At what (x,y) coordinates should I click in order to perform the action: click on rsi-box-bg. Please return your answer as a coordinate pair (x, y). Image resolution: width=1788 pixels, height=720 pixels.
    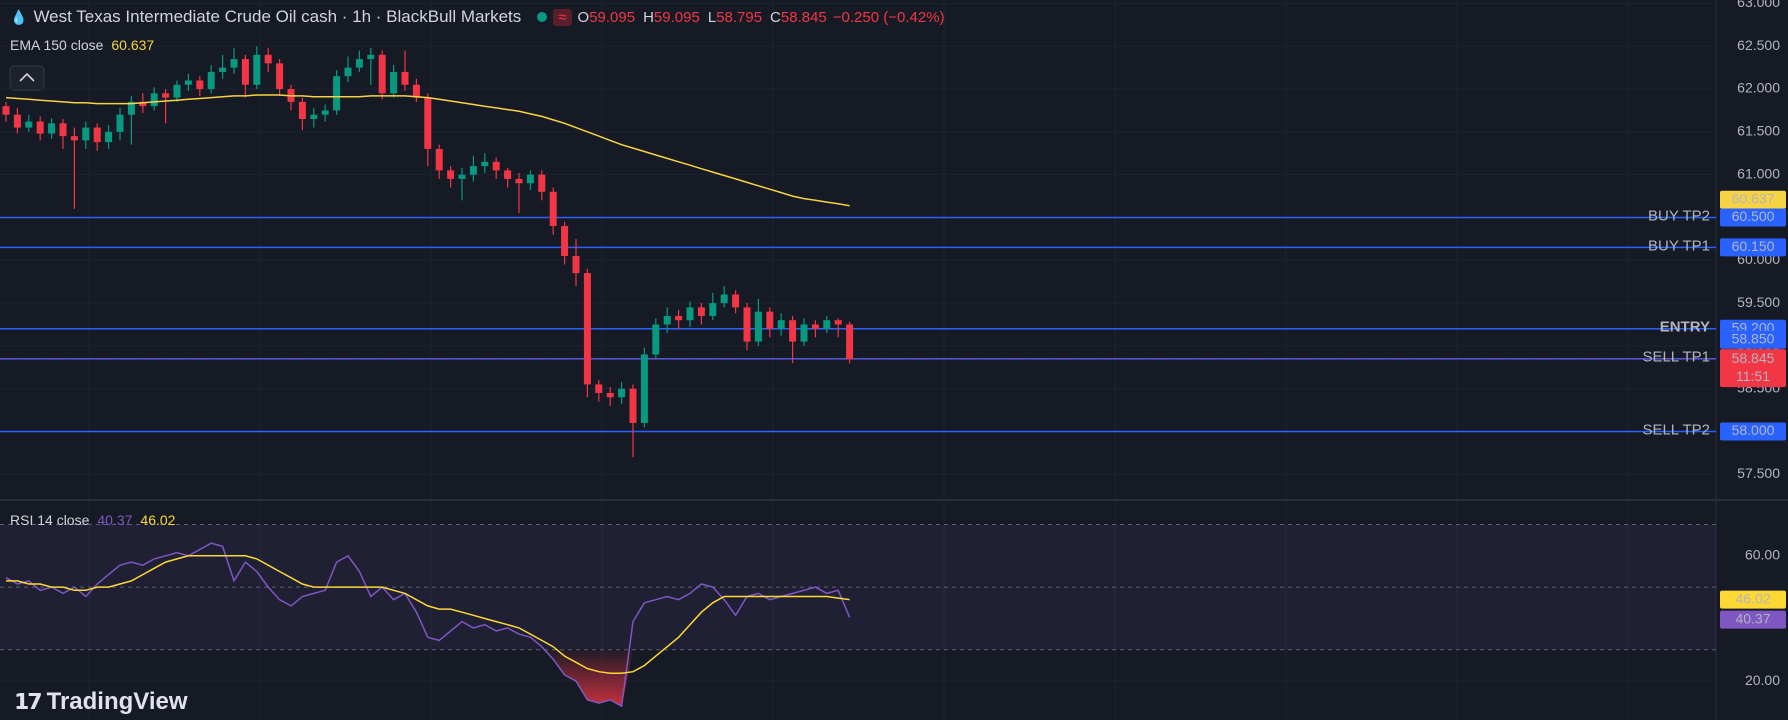
    Looking at the image, I should click on (1753, 619).